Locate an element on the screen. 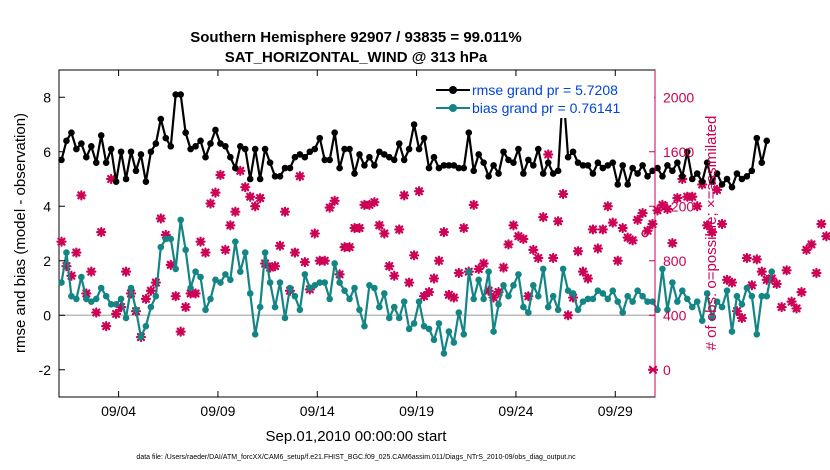  y-tick-label-left: 8 is located at coordinates (47, 97).